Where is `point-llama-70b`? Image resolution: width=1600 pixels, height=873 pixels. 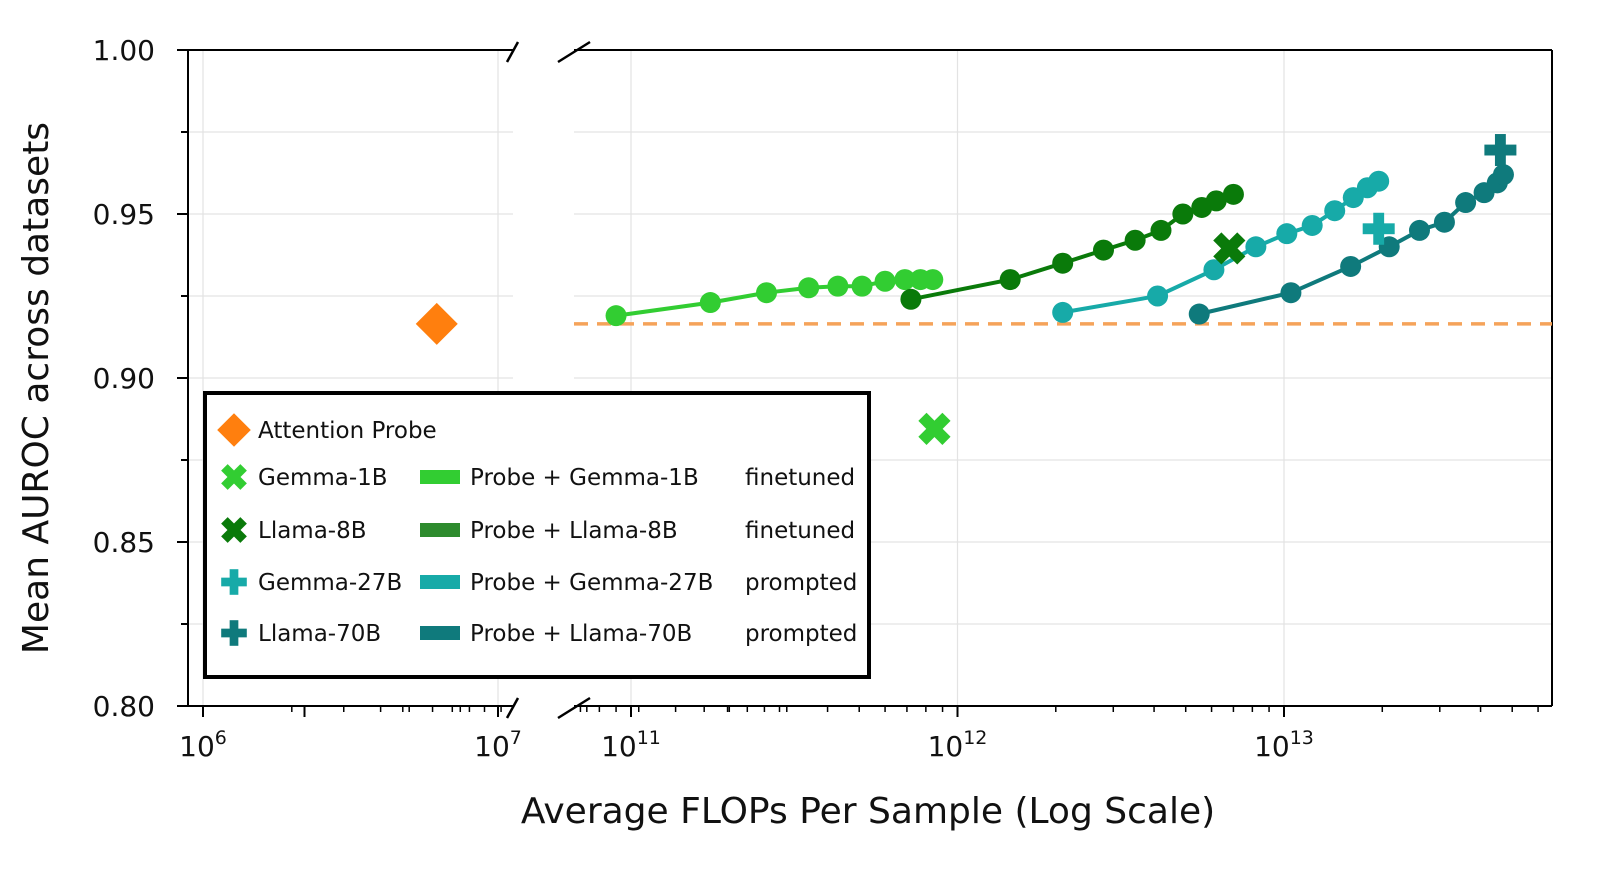 point-llama-70b is located at coordinates (1500, 150).